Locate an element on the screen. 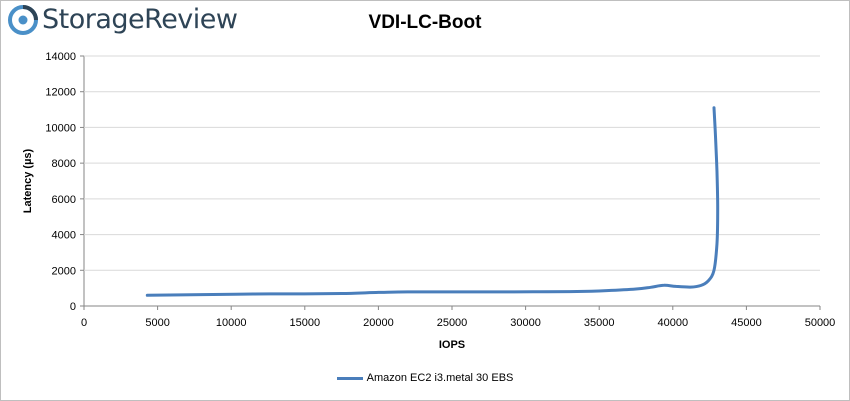  x-tick-label: 40000 is located at coordinates (673, 323).